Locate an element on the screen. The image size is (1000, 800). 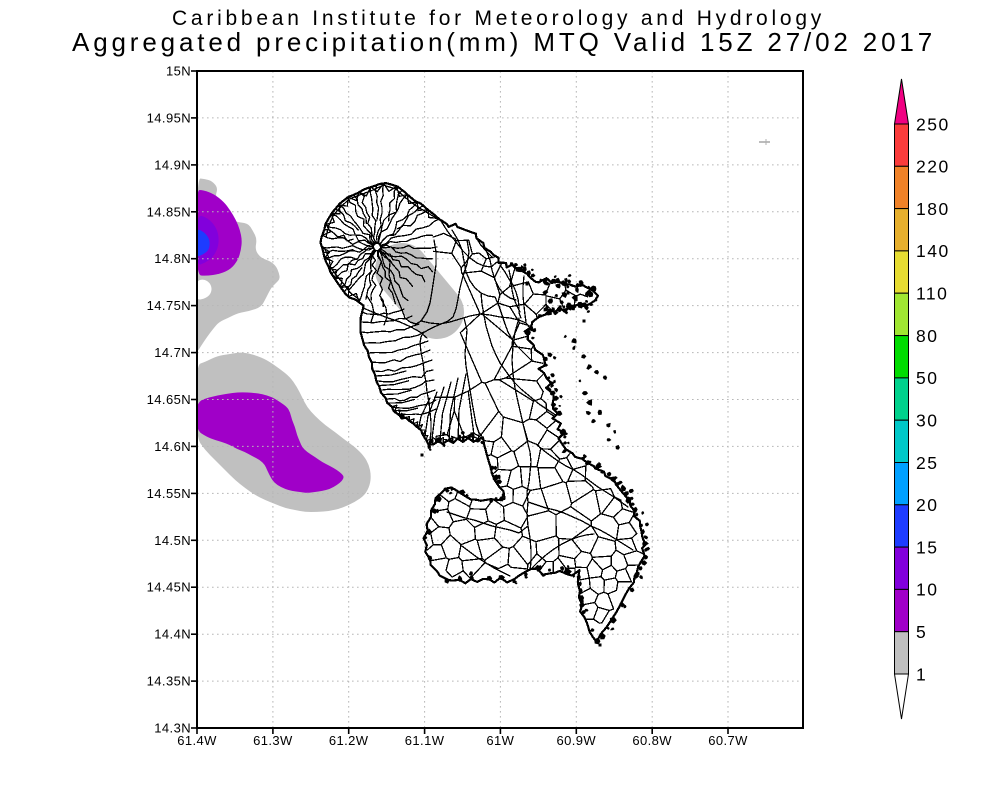
svg-text: 14.7N is located at coordinates (172, 352).